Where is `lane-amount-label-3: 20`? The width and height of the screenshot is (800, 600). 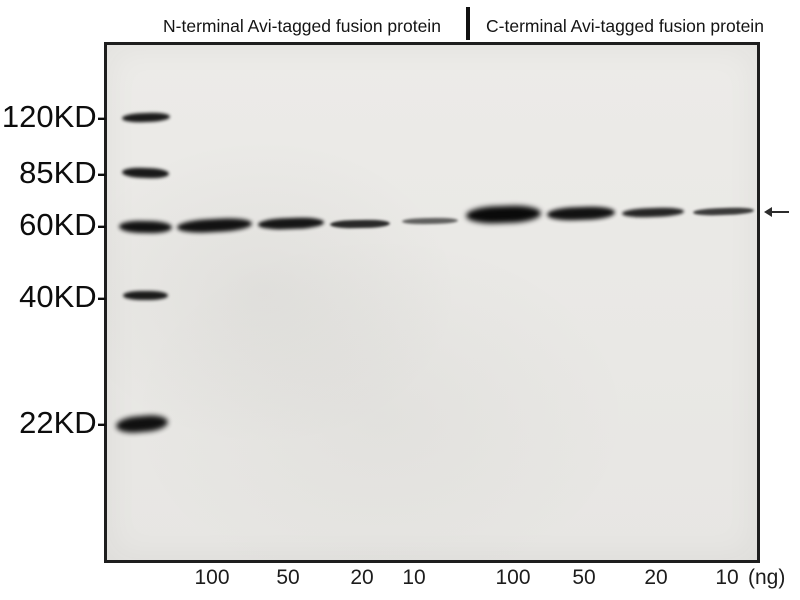 lane-amount-label-3: 20 is located at coordinates (362, 577).